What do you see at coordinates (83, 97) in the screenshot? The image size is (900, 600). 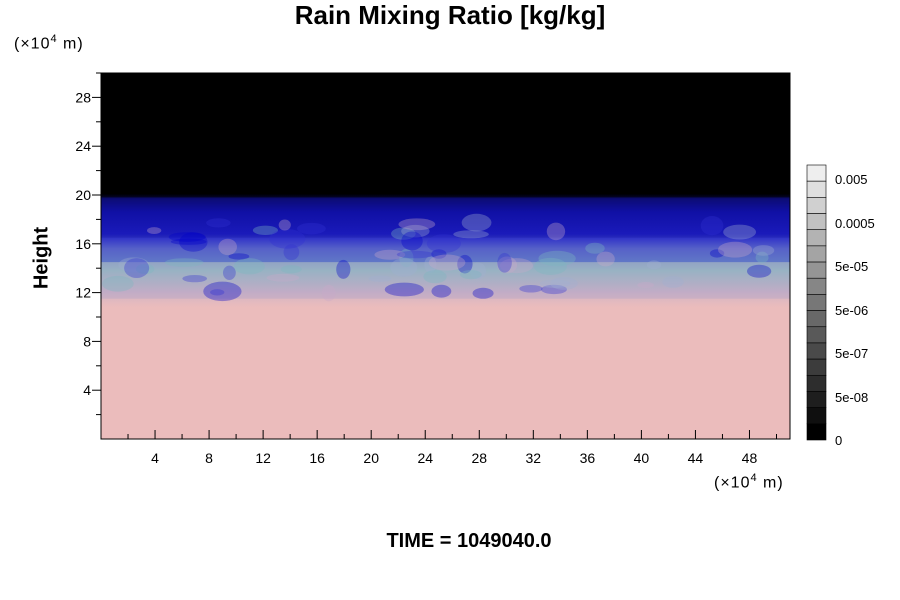 I see `y-tick-label: 28` at bounding box center [83, 97].